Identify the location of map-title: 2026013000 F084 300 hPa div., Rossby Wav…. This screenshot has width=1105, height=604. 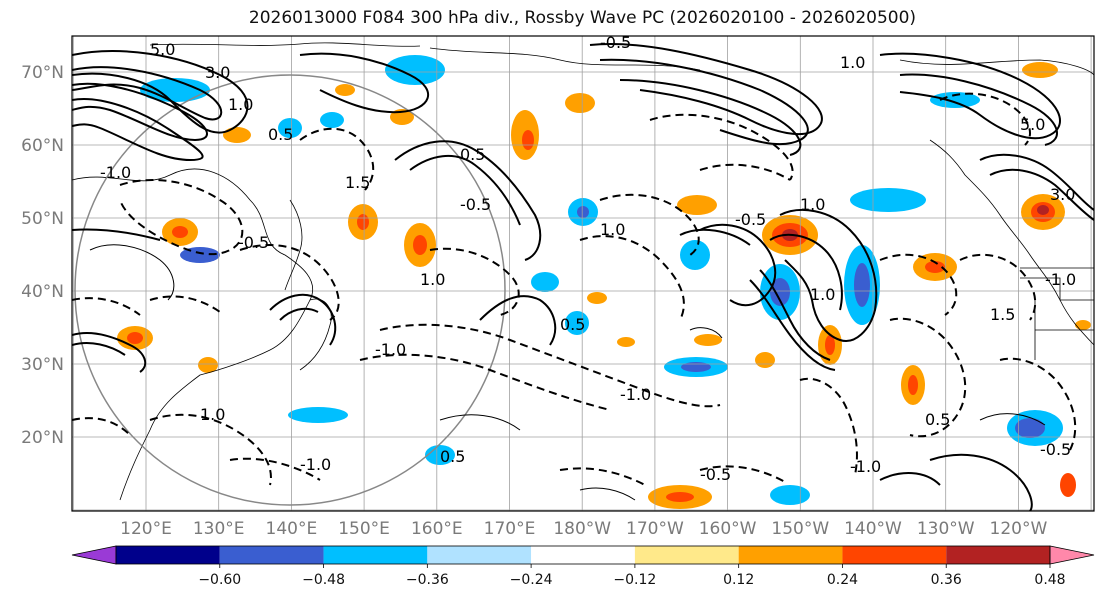
(582, 18).